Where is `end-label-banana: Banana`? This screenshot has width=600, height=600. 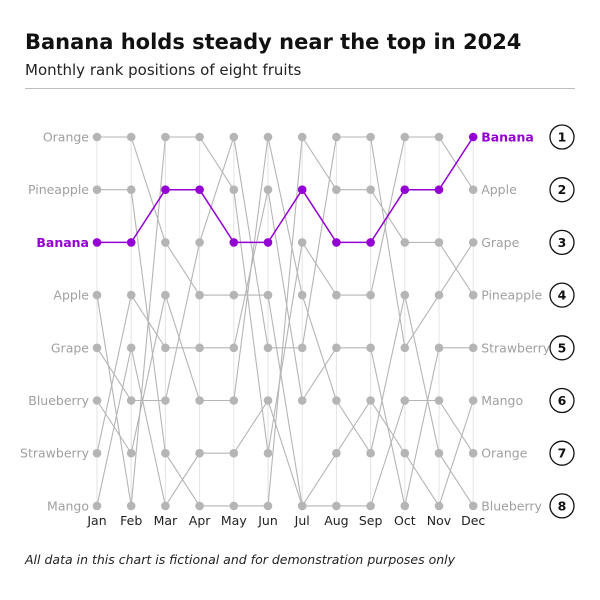 end-label-banana: Banana is located at coordinates (507, 137).